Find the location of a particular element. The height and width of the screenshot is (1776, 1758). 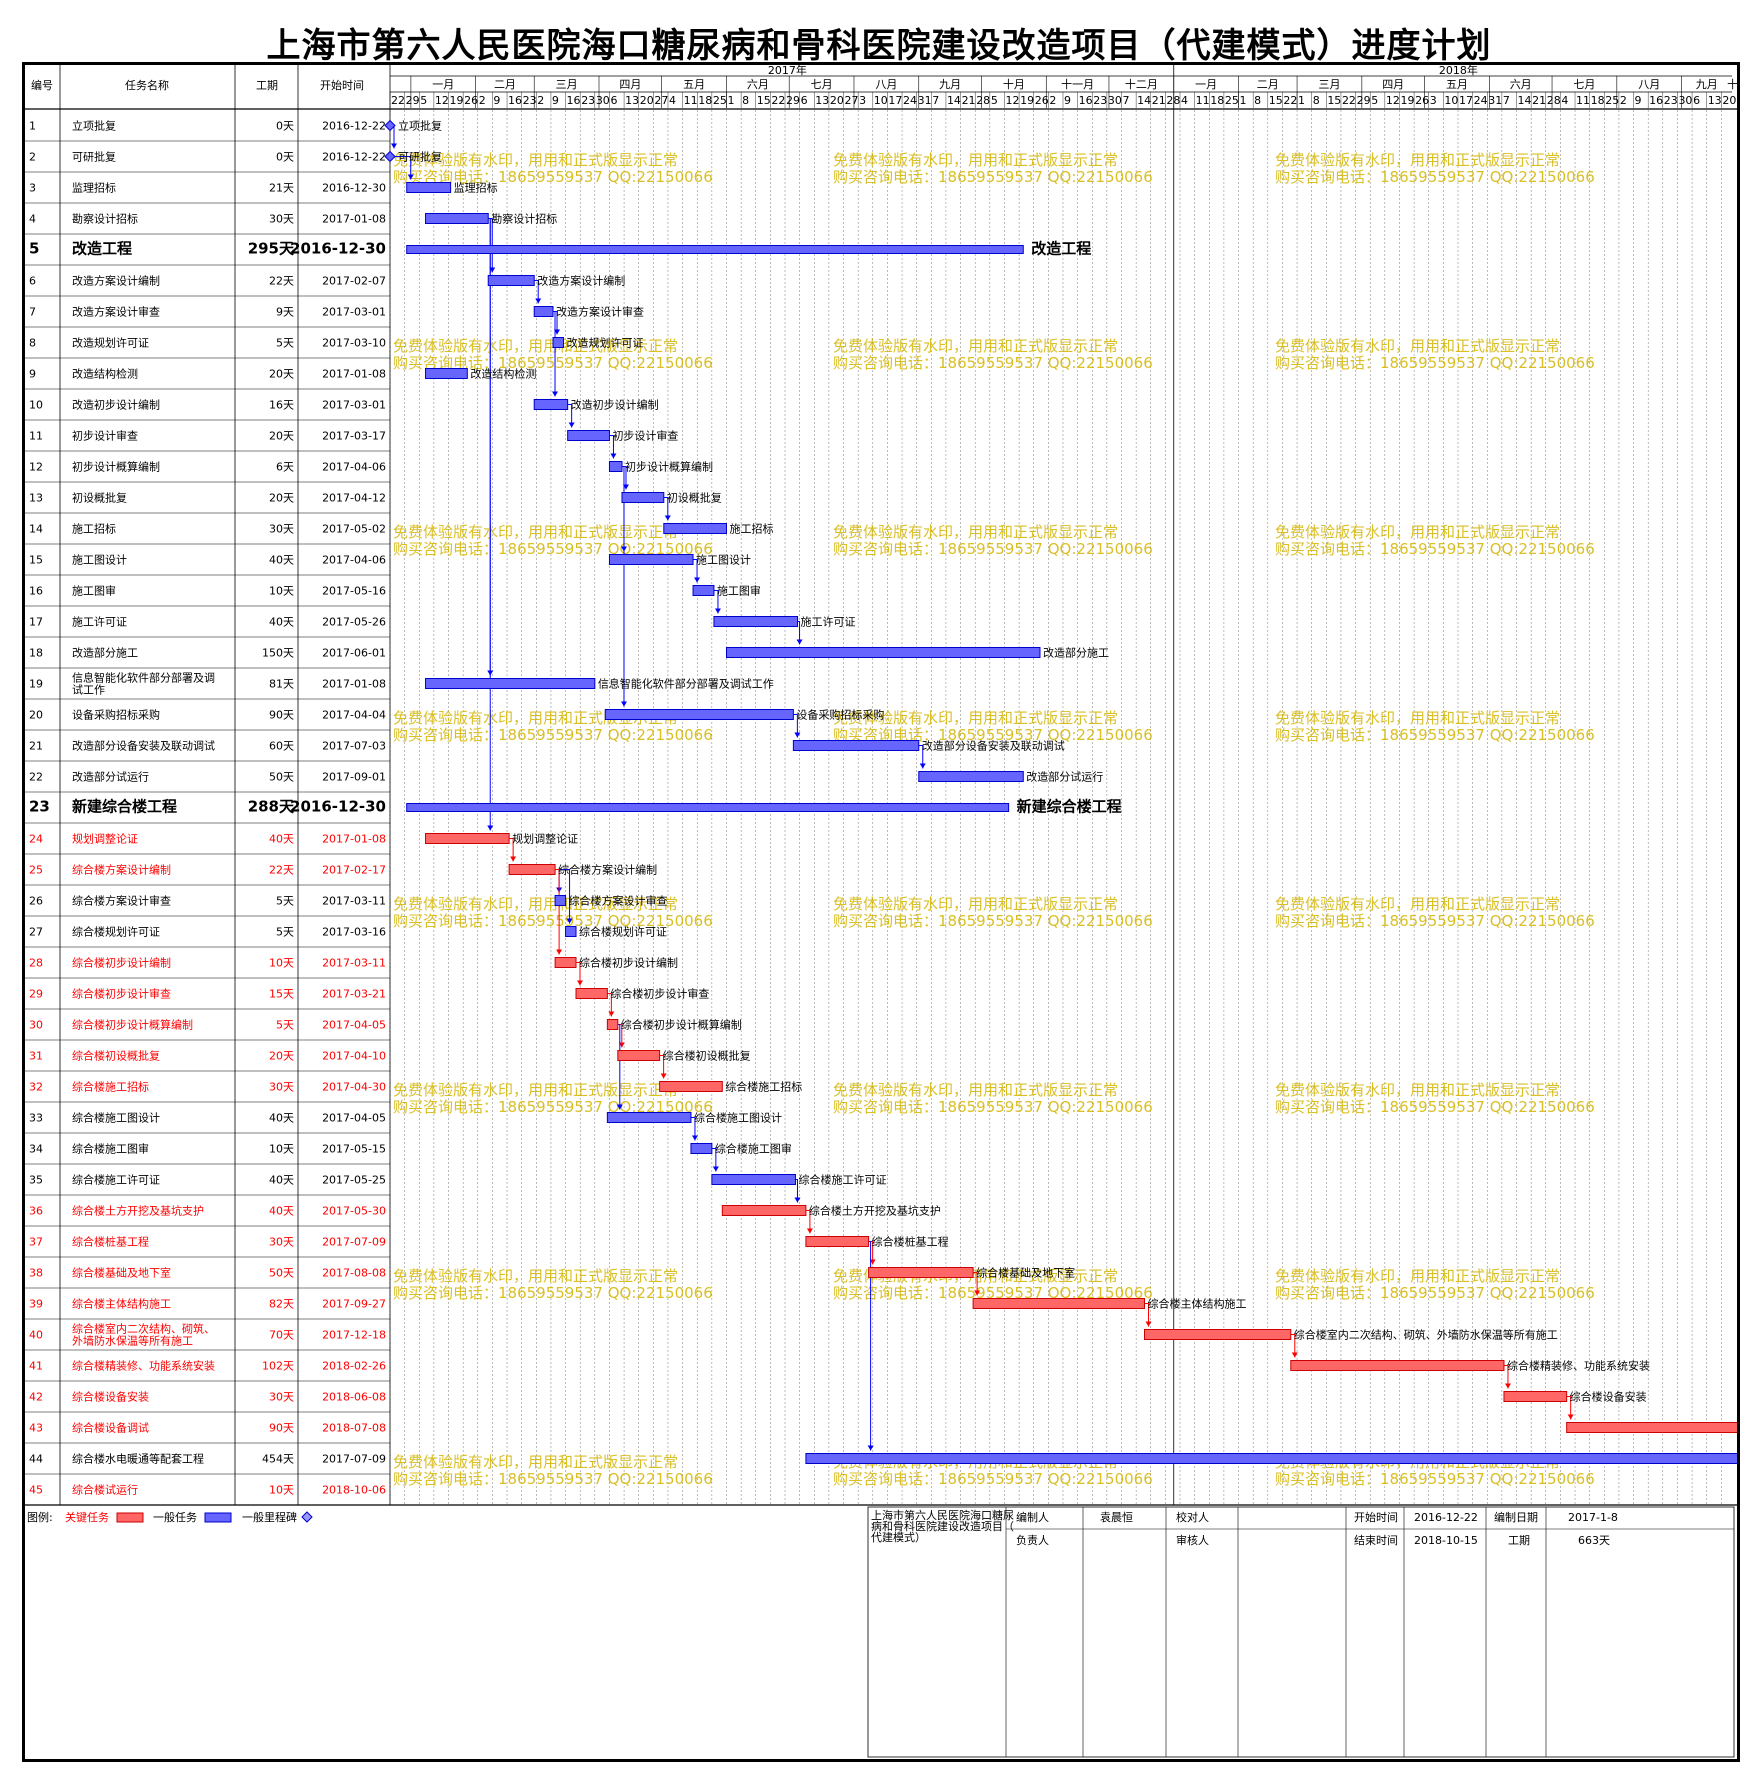

bar-label: 综合楼施工招标 is located at coordinates (763, 1087).